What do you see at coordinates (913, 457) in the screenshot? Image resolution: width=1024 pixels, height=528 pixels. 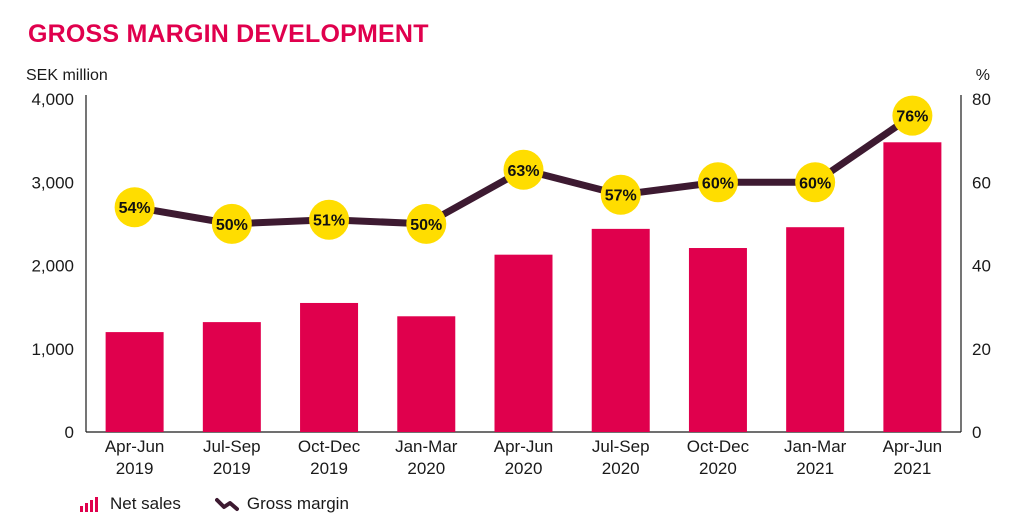 I see `x-tick-label: Apr-Jun 2021` at bounding box center [913, 457].